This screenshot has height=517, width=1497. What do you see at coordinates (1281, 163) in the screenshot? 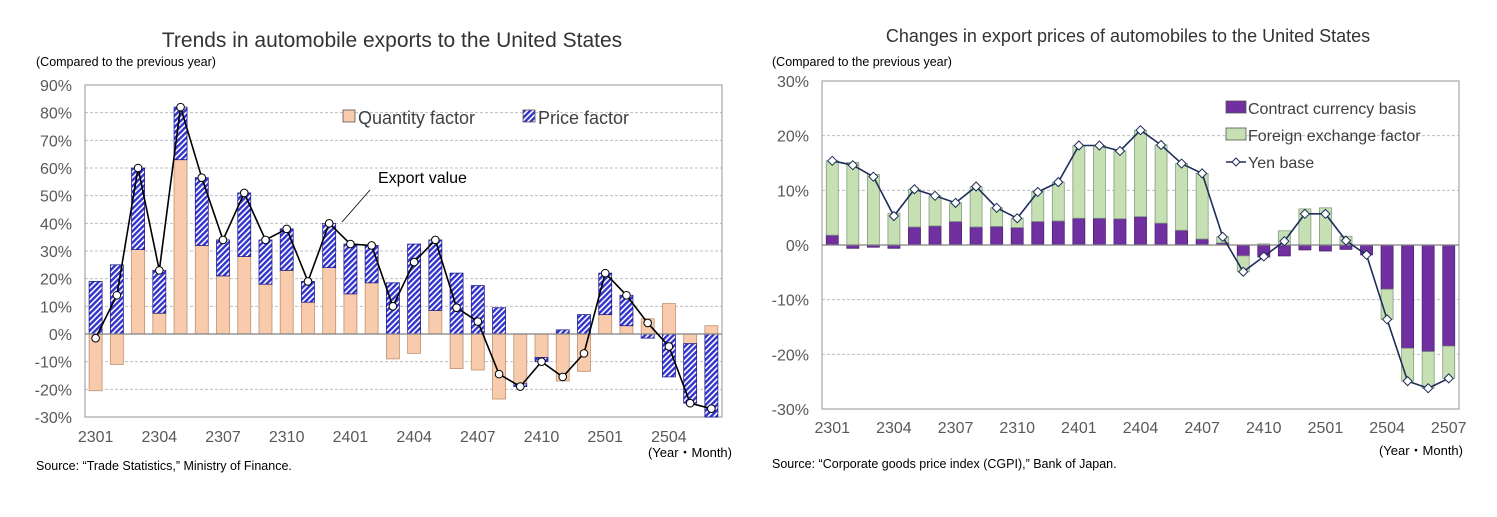
I see `legend-label: Yen base` at bounding box center [1281, 163].